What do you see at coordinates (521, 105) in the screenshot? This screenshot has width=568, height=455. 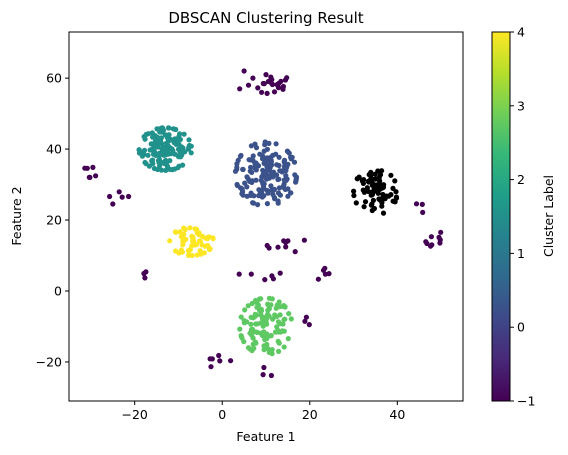 I see `colorbar-tick-label: 3` at bounding box center [521, 105].